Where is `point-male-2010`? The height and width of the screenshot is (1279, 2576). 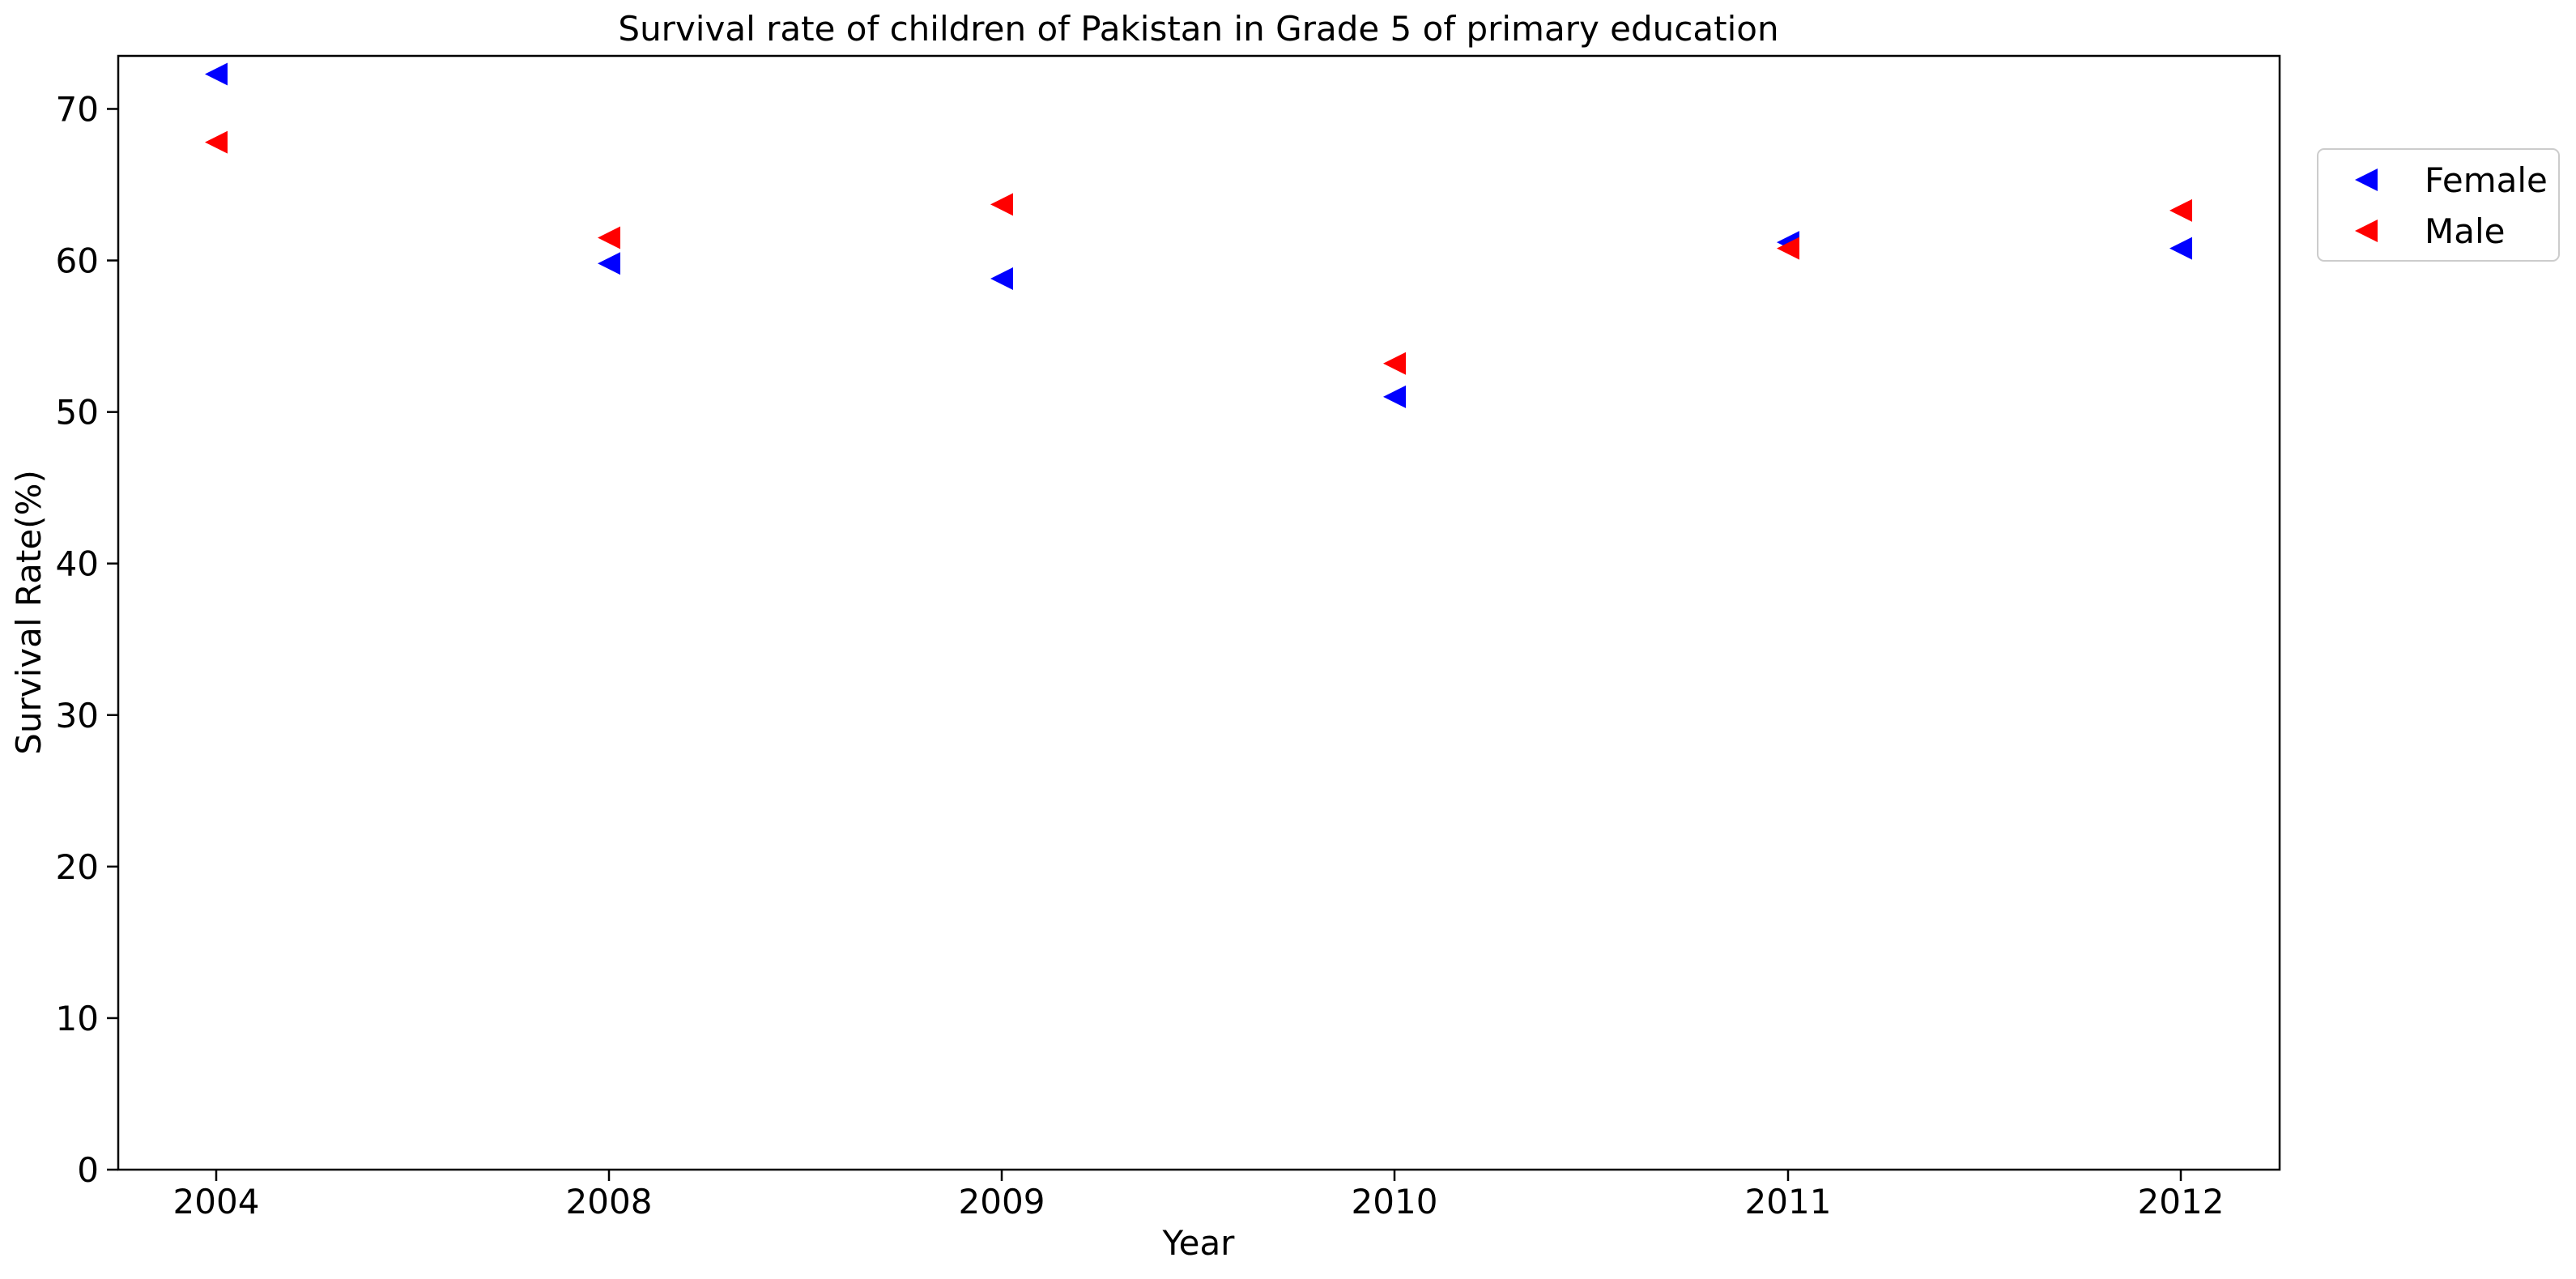
point-male-2010 is located at coordinates (1394, 363).